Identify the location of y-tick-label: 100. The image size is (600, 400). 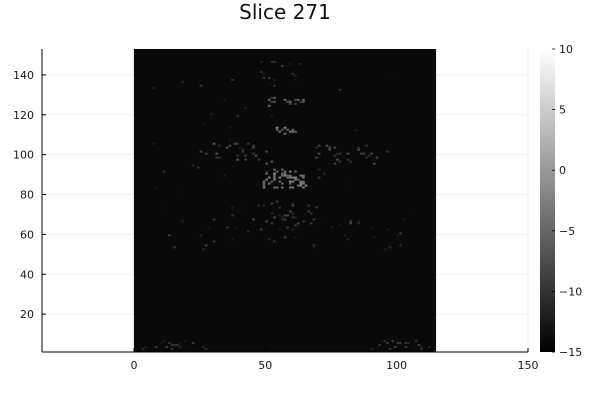
(23, 155).